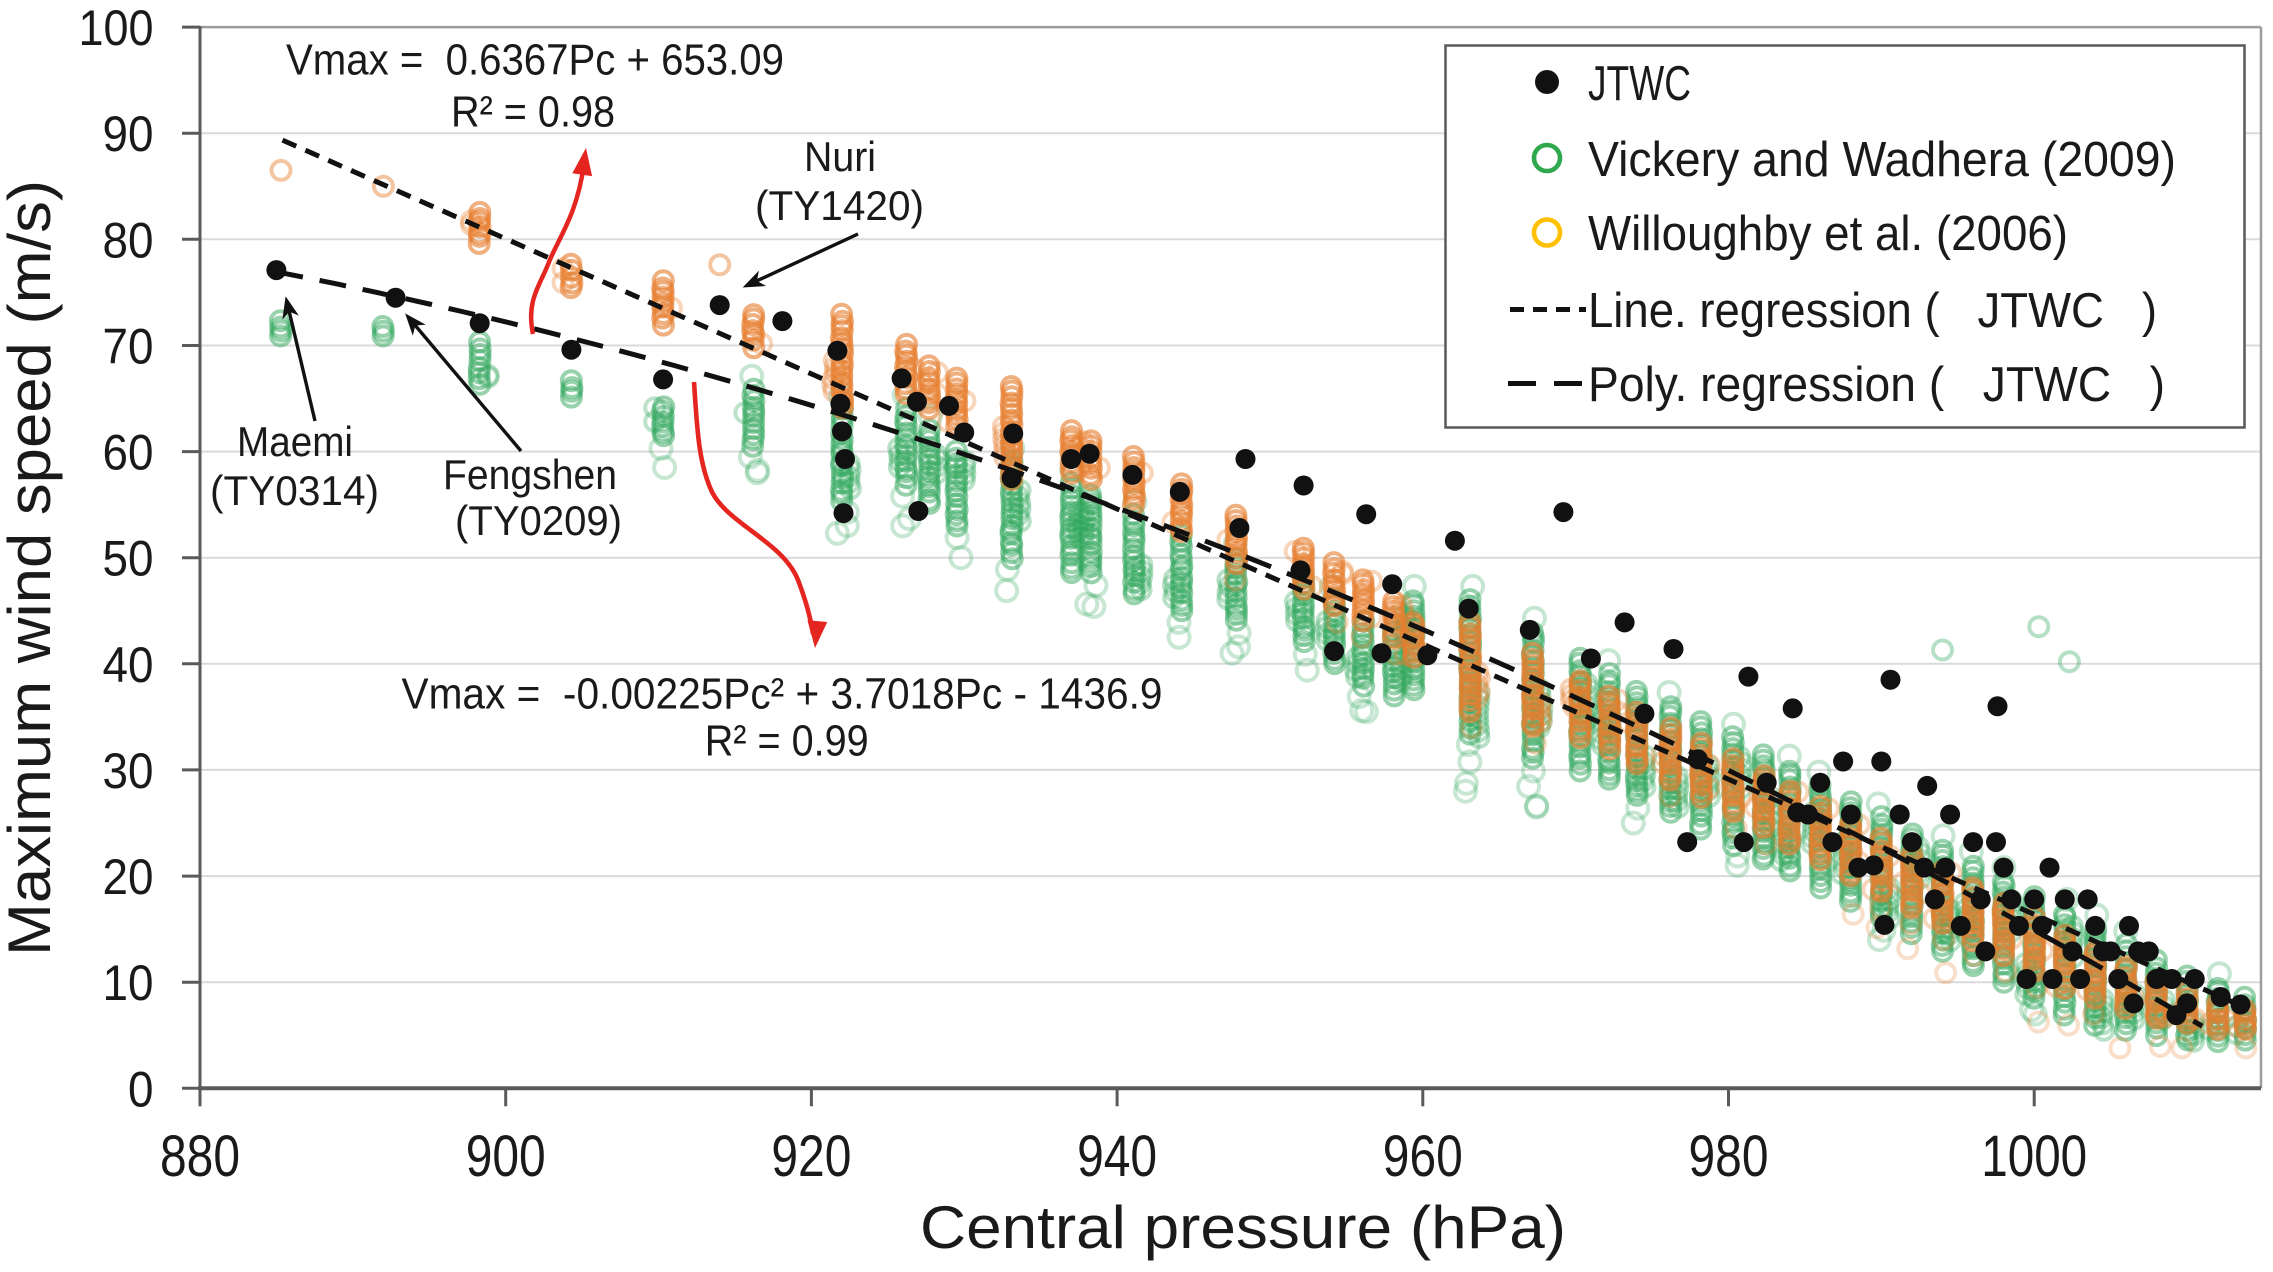 The width and height of the screenshot is (2273, 1272). What do you see at coordinates (530, 474) in the screenshot?
I see `svg-text: Fengshen` at bounding box center [530, 474].